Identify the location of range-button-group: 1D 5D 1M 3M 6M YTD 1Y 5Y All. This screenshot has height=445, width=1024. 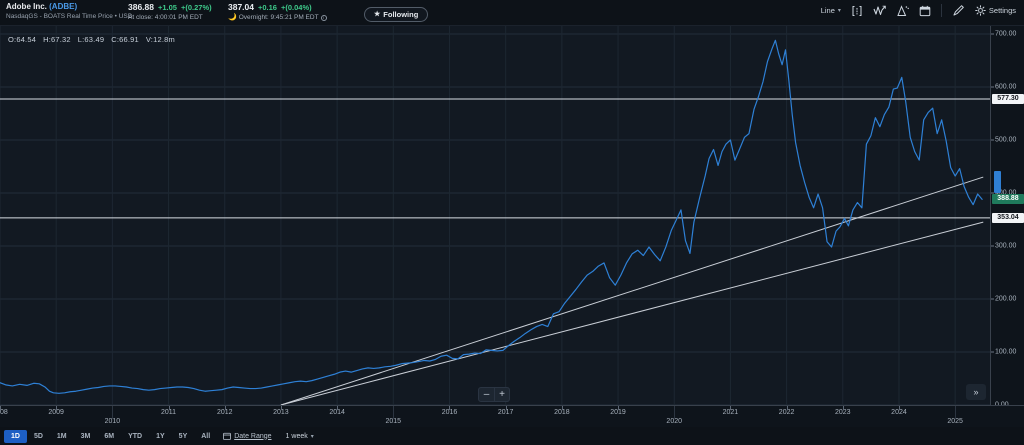
(110, 436).